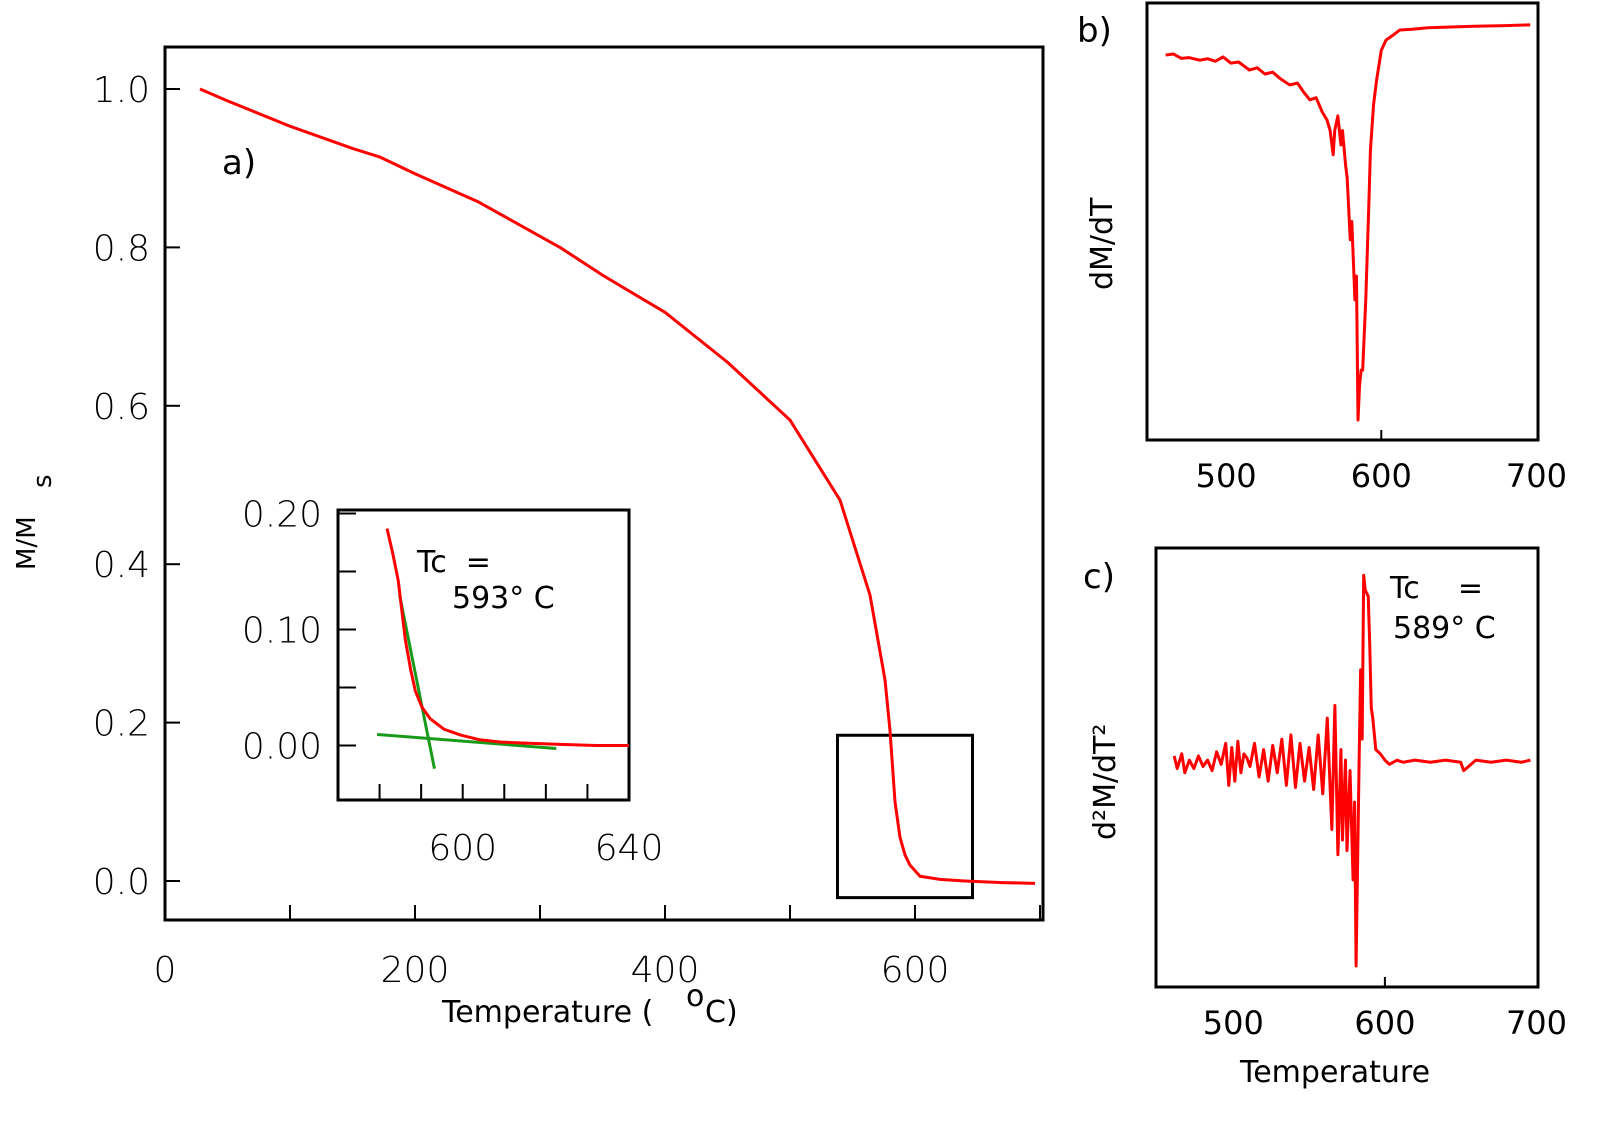  Describe the element at coordinates (27, 543) in the screenshot. I see `y-axis-label-text: M/M` at that location.